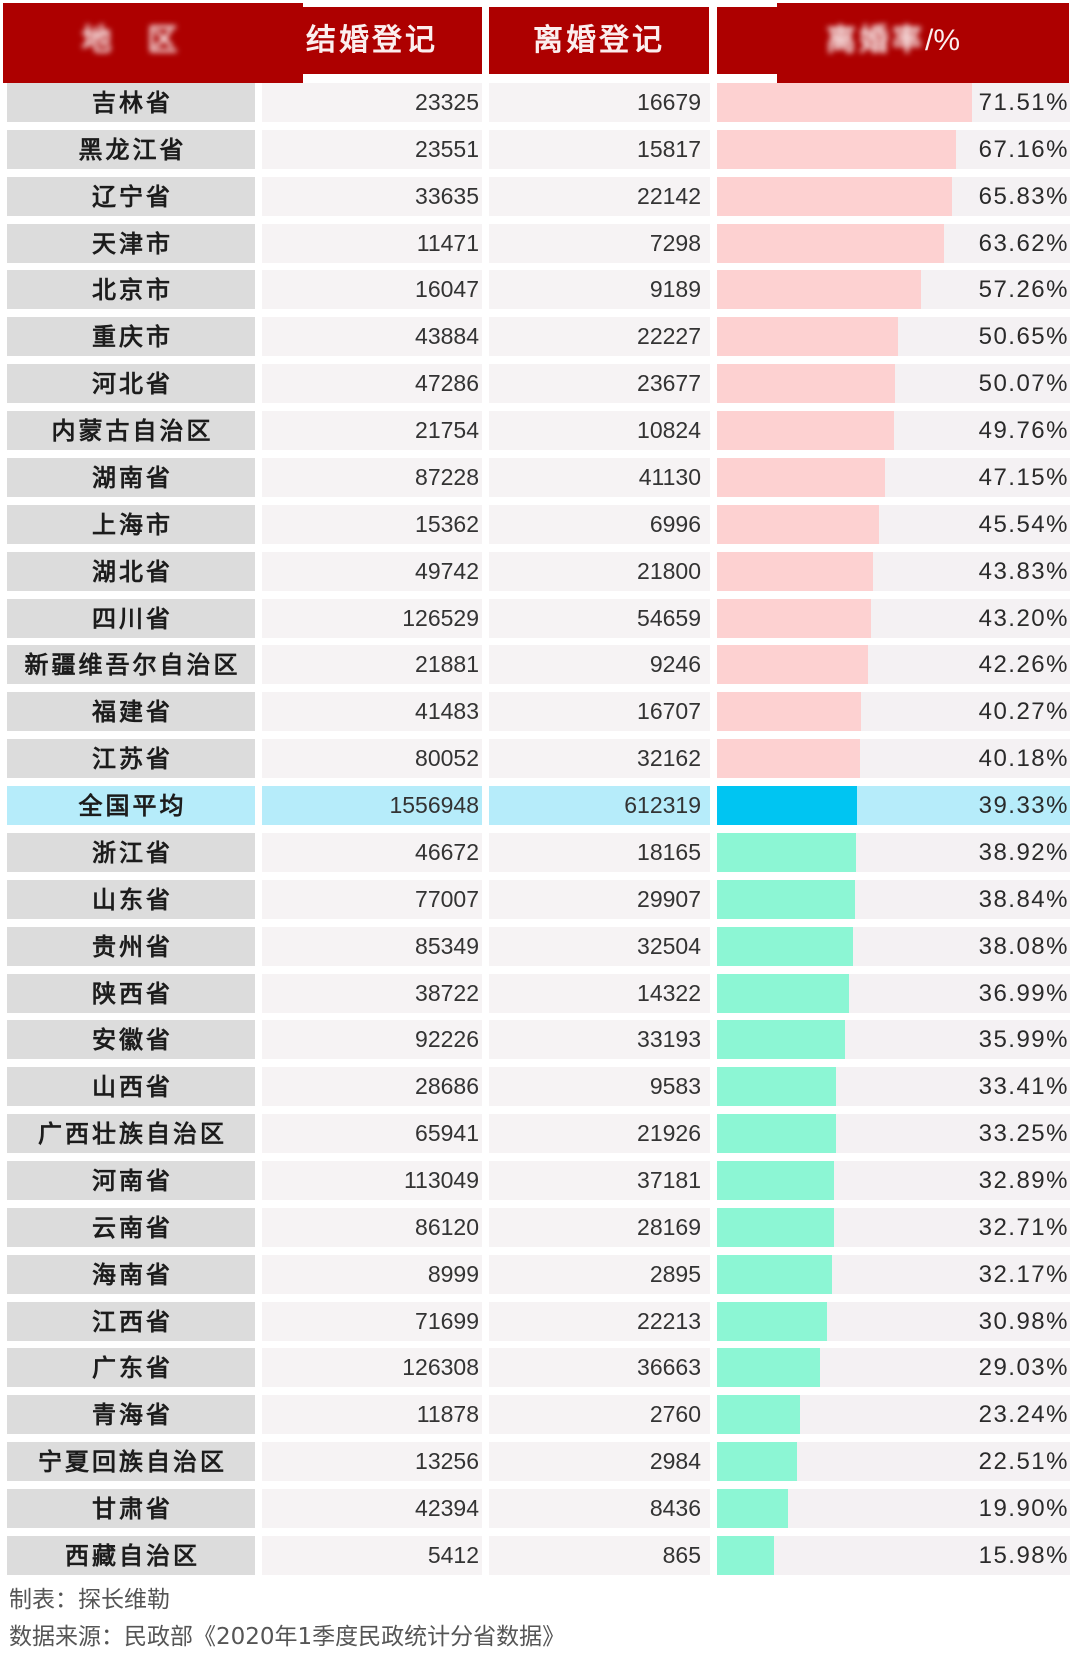 This screenshot has width=1080, height=1655. What do you see at coordinates (372, 1086) in the screenshot?
I see `marriage-count-cell: 28686` at bounding box center [372, 1086].